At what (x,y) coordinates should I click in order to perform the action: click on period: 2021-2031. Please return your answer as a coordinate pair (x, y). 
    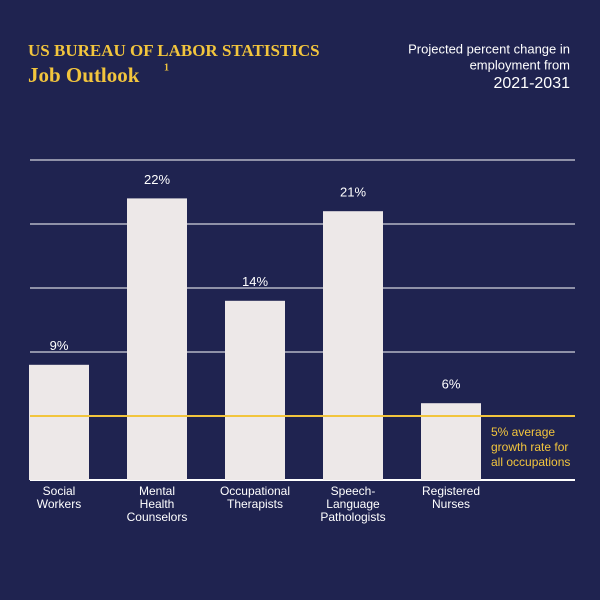
    Looking at the image, I should click on (531, 83).